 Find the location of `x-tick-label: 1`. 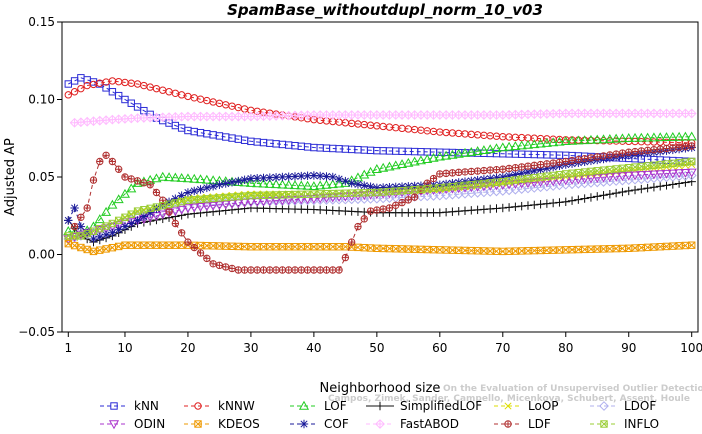

x-tick-label: 1 is located at coordinates (68, 348).